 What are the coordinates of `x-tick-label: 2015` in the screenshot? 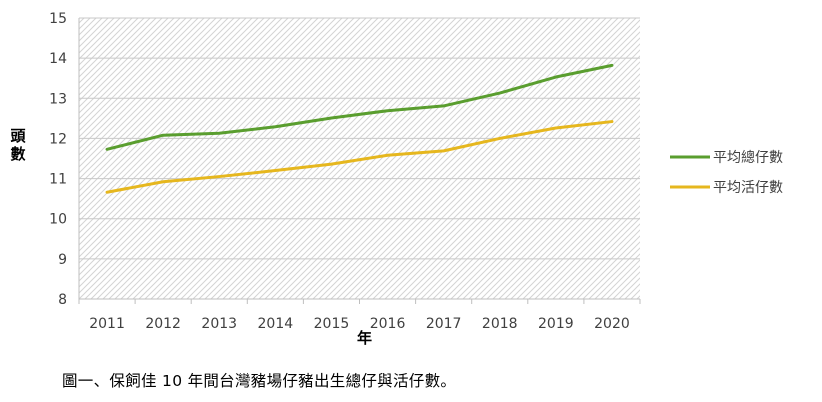 It's located at (332, 324).